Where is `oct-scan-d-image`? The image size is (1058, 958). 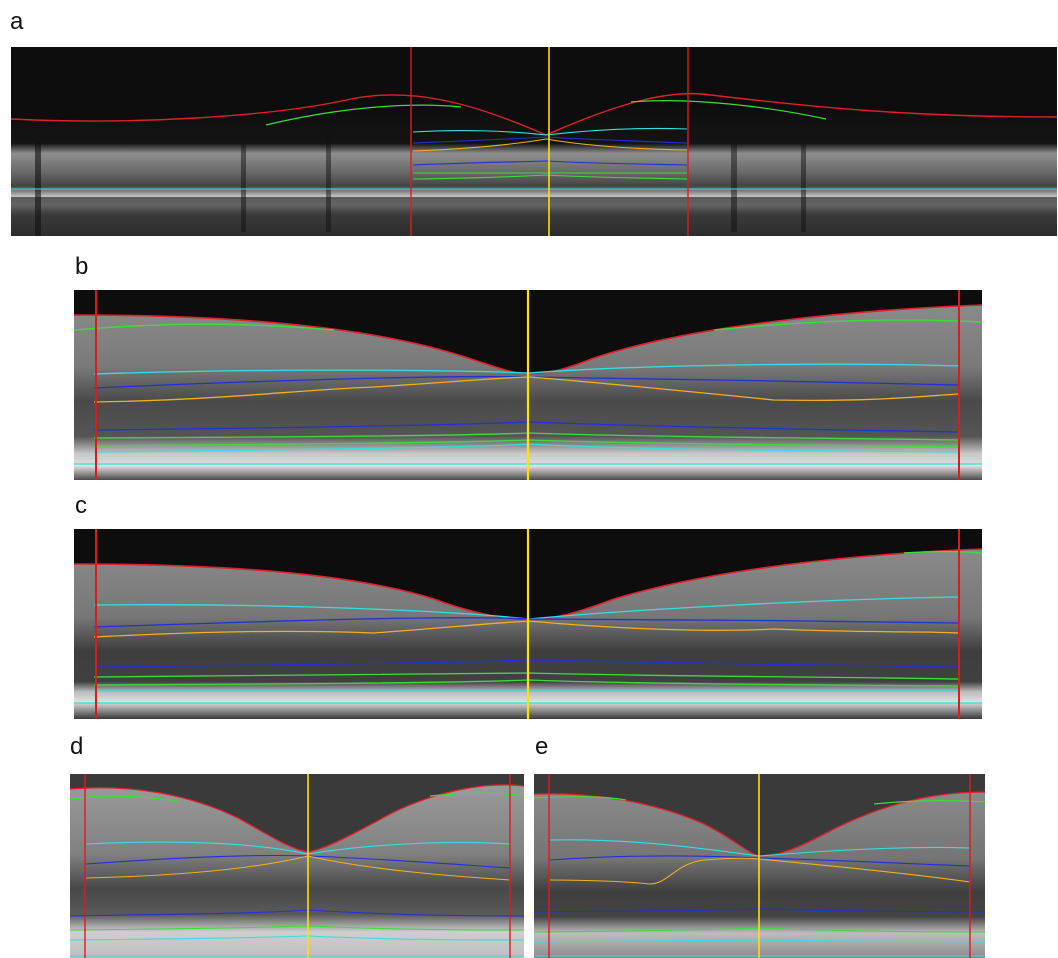 oct-scan-d-image is located at coordinates (297, 866).